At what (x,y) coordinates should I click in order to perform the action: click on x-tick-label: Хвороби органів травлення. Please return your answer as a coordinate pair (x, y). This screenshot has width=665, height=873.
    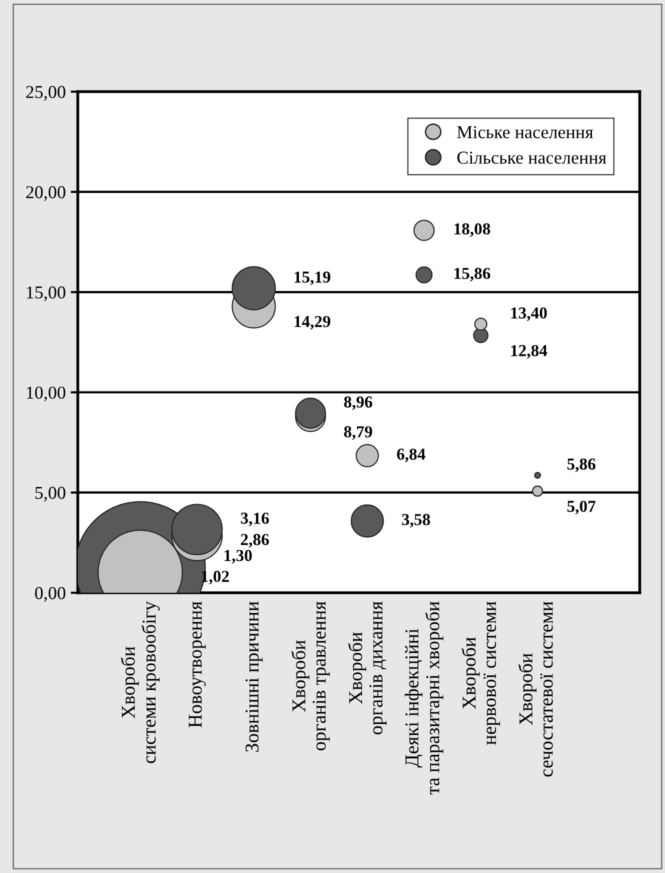
    Looking at the image, I should click on (310, 675).